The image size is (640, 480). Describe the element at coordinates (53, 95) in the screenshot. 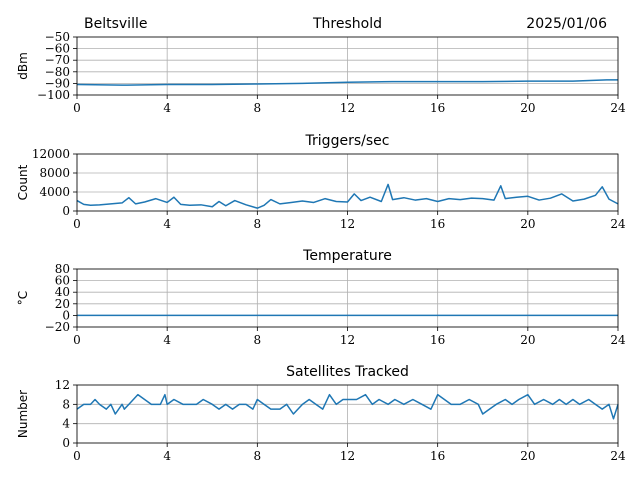

I see `y-tick-label: −100` at that location.